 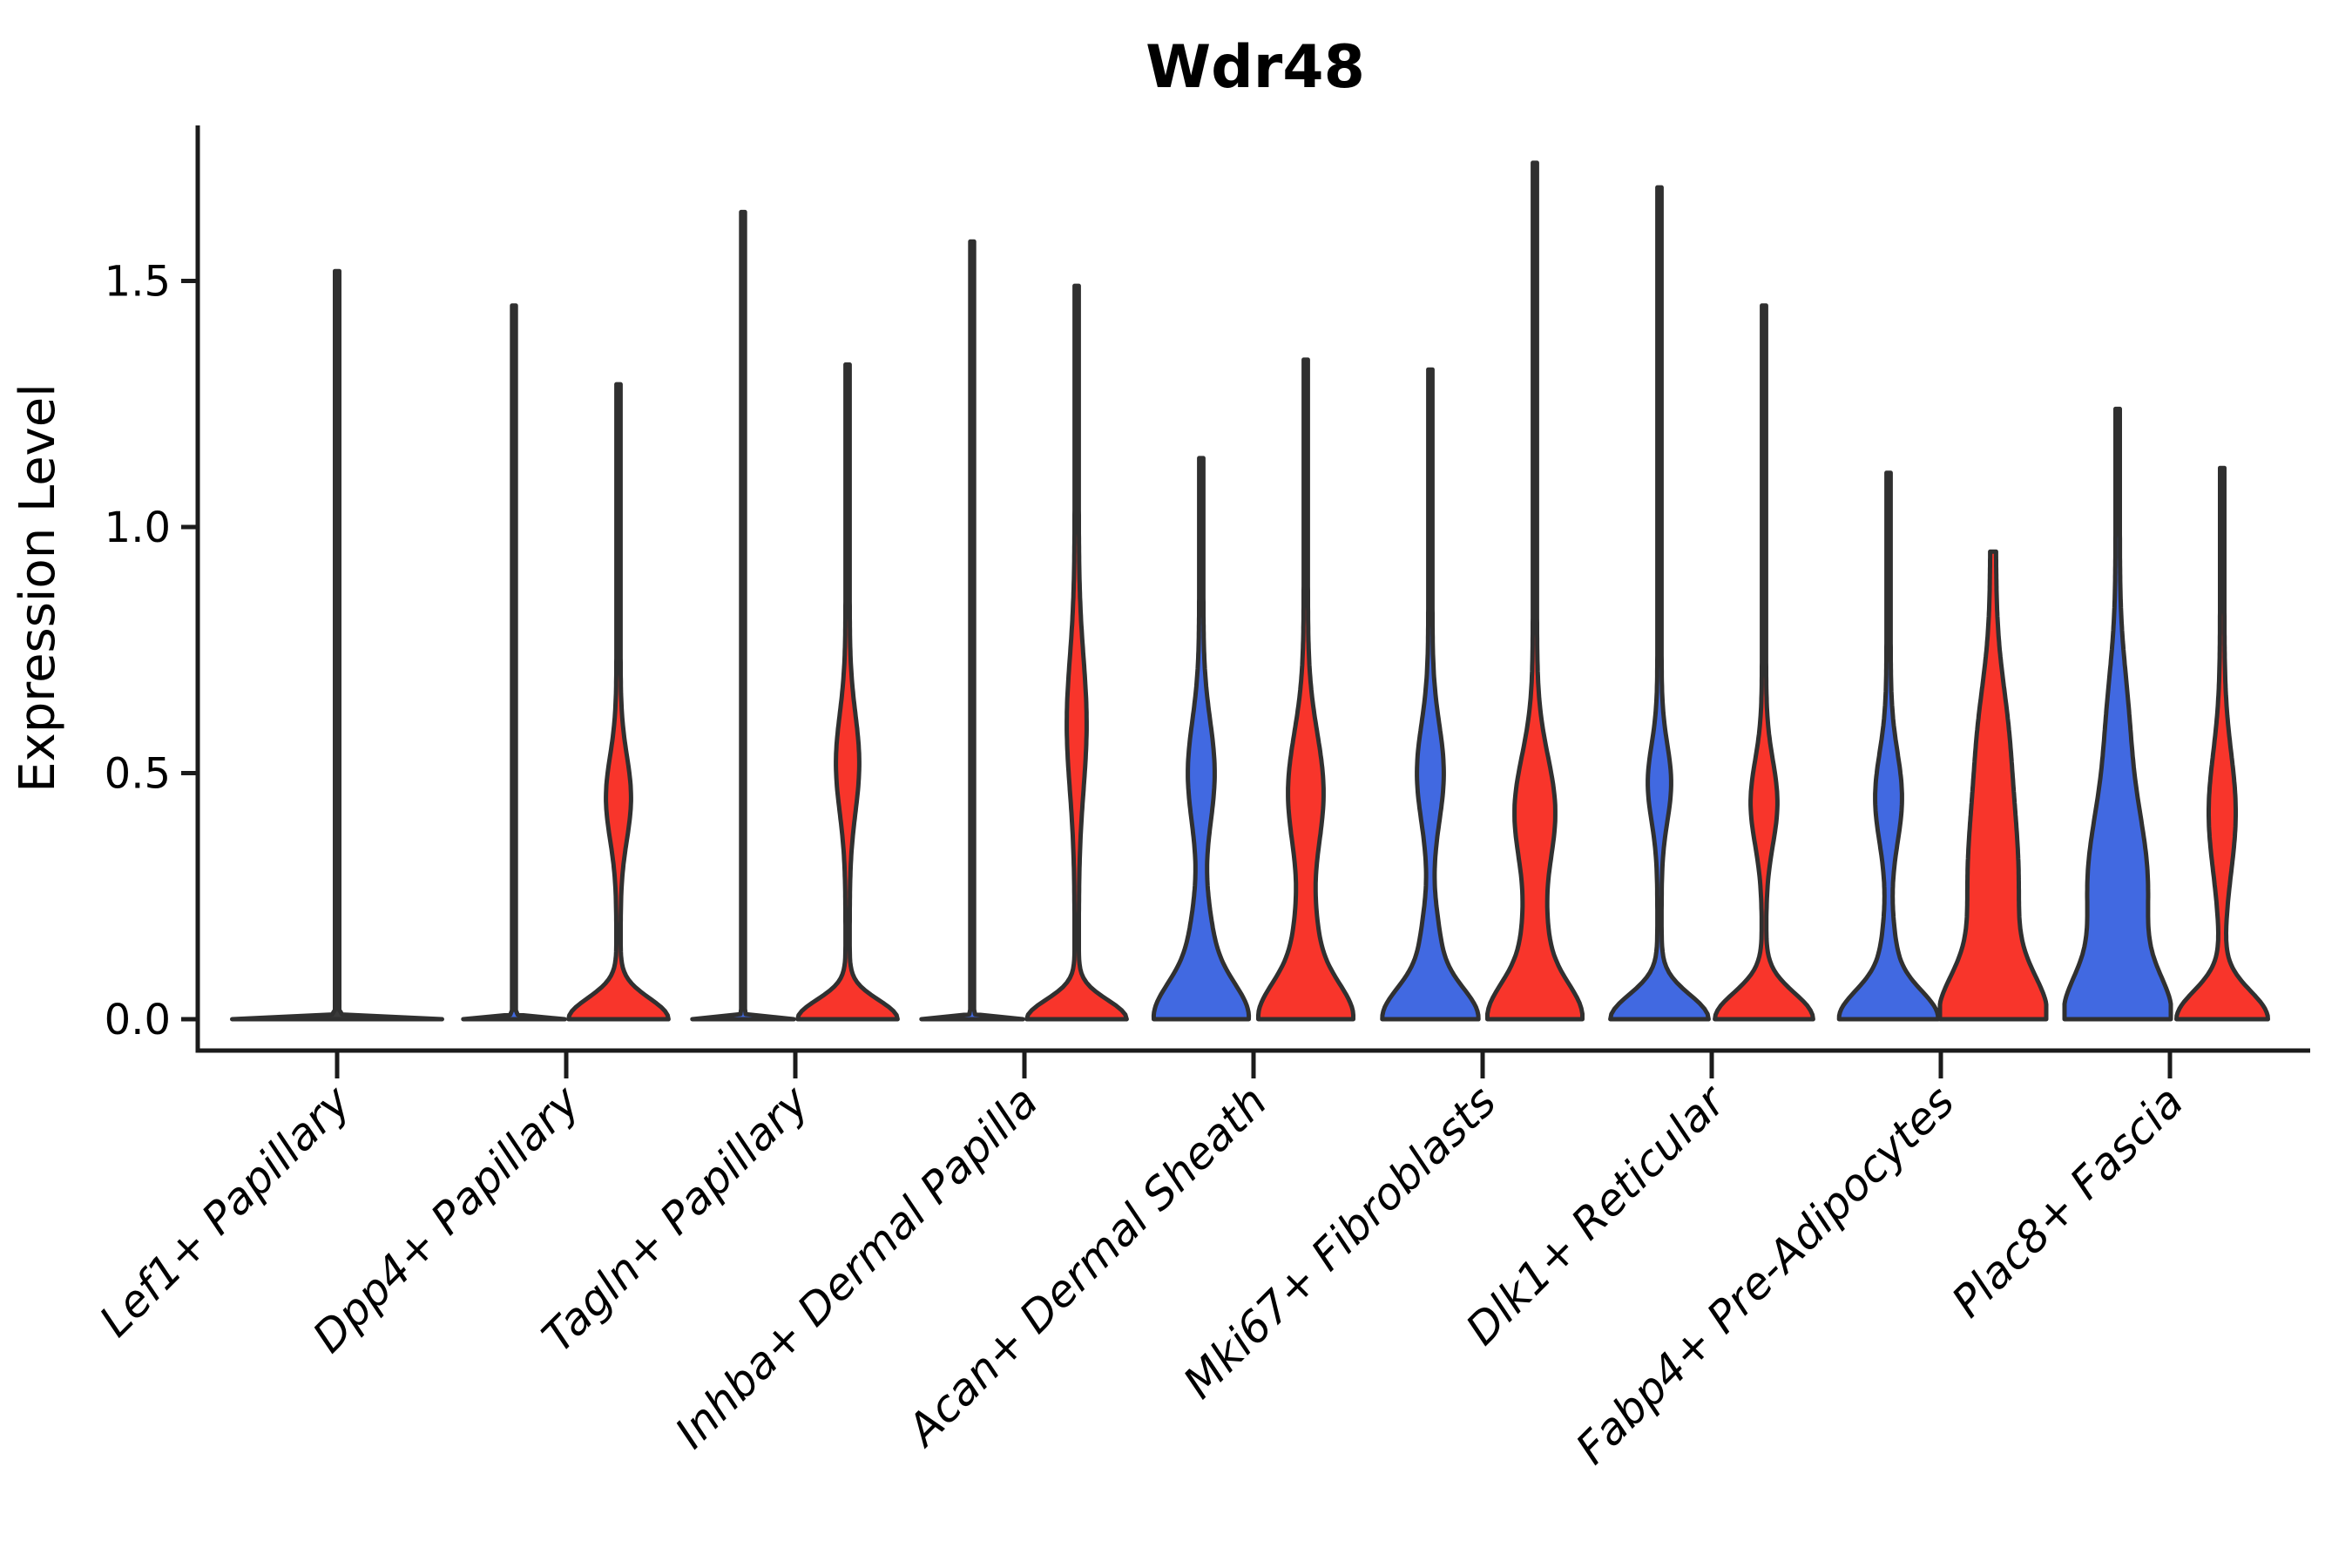 I want to click on y-axis-label: Expression Level, so click(x=38, y=588).